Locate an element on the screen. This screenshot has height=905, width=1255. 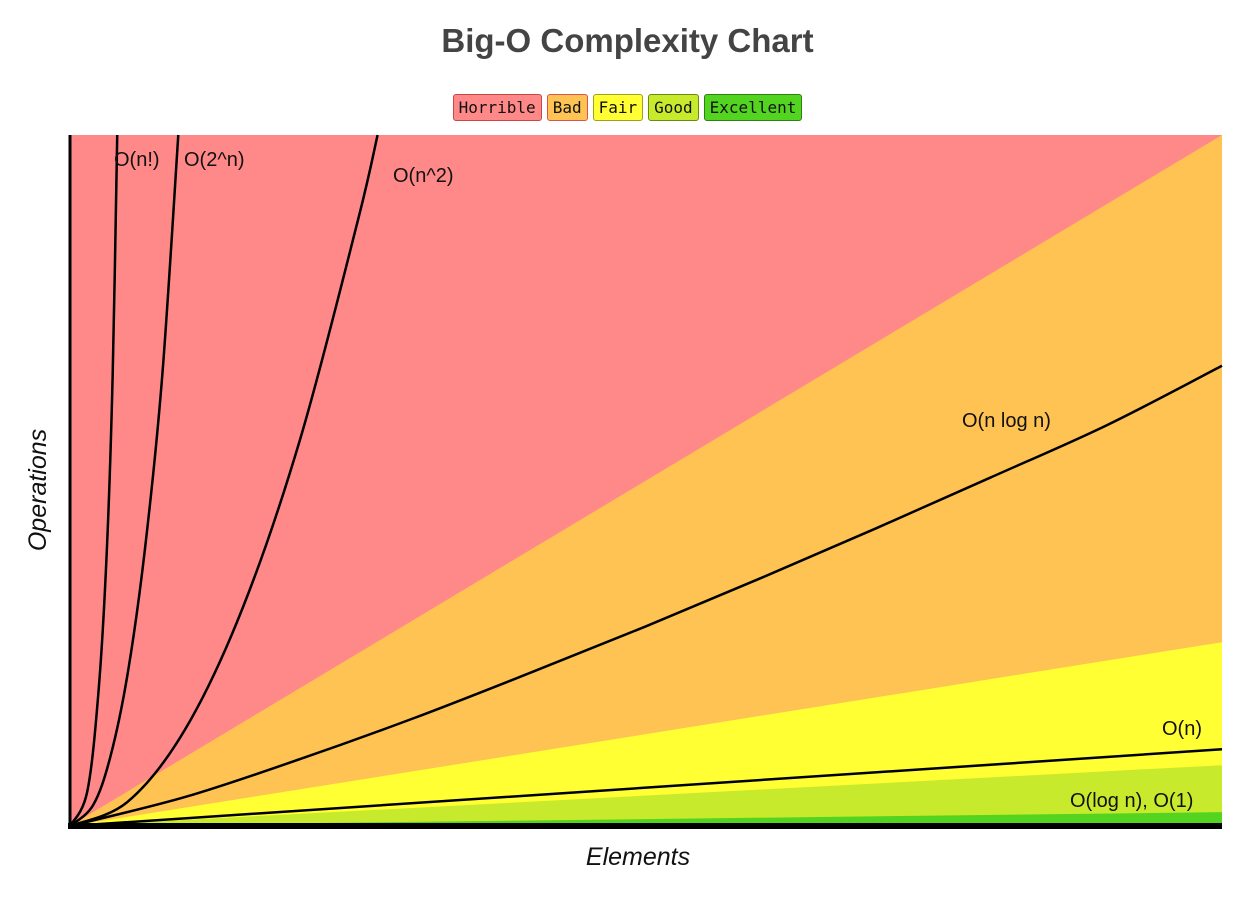
legend: Horrible Bad Fair Good Excellent is located at coordinates (627, 107).